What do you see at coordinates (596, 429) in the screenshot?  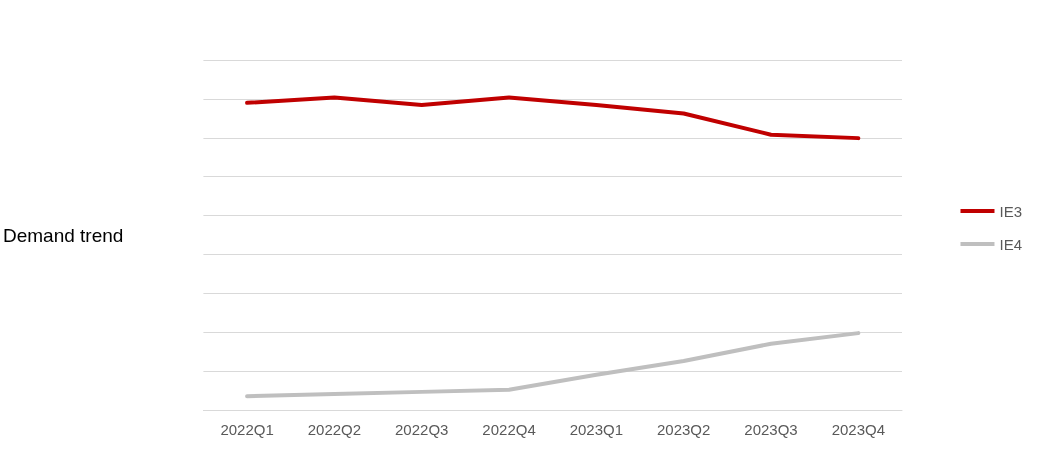 I see `x-tick-label: 2023Q1` at bounding box center [596, 429].